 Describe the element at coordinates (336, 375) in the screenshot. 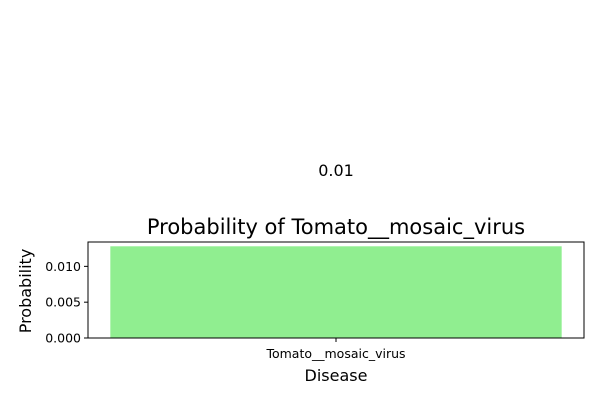

I see `x-axis-label: Disease` at that location.